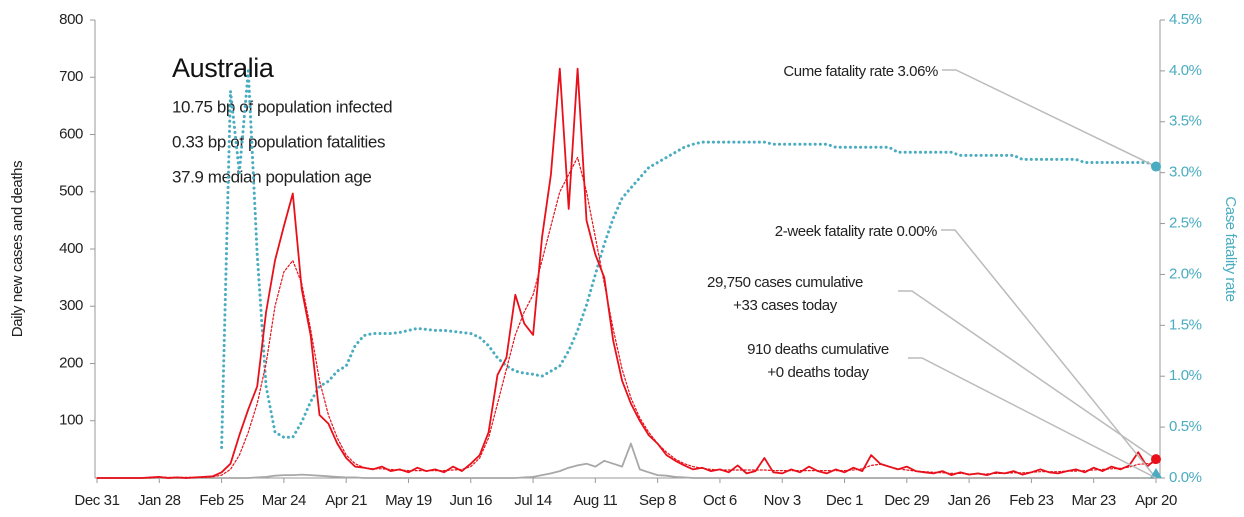 The image size is (1244, 517). Describe the element at coordinates (856, 231) in the screenshot. I see `annotation: 2-week fatality rate 0.00%` at that location.